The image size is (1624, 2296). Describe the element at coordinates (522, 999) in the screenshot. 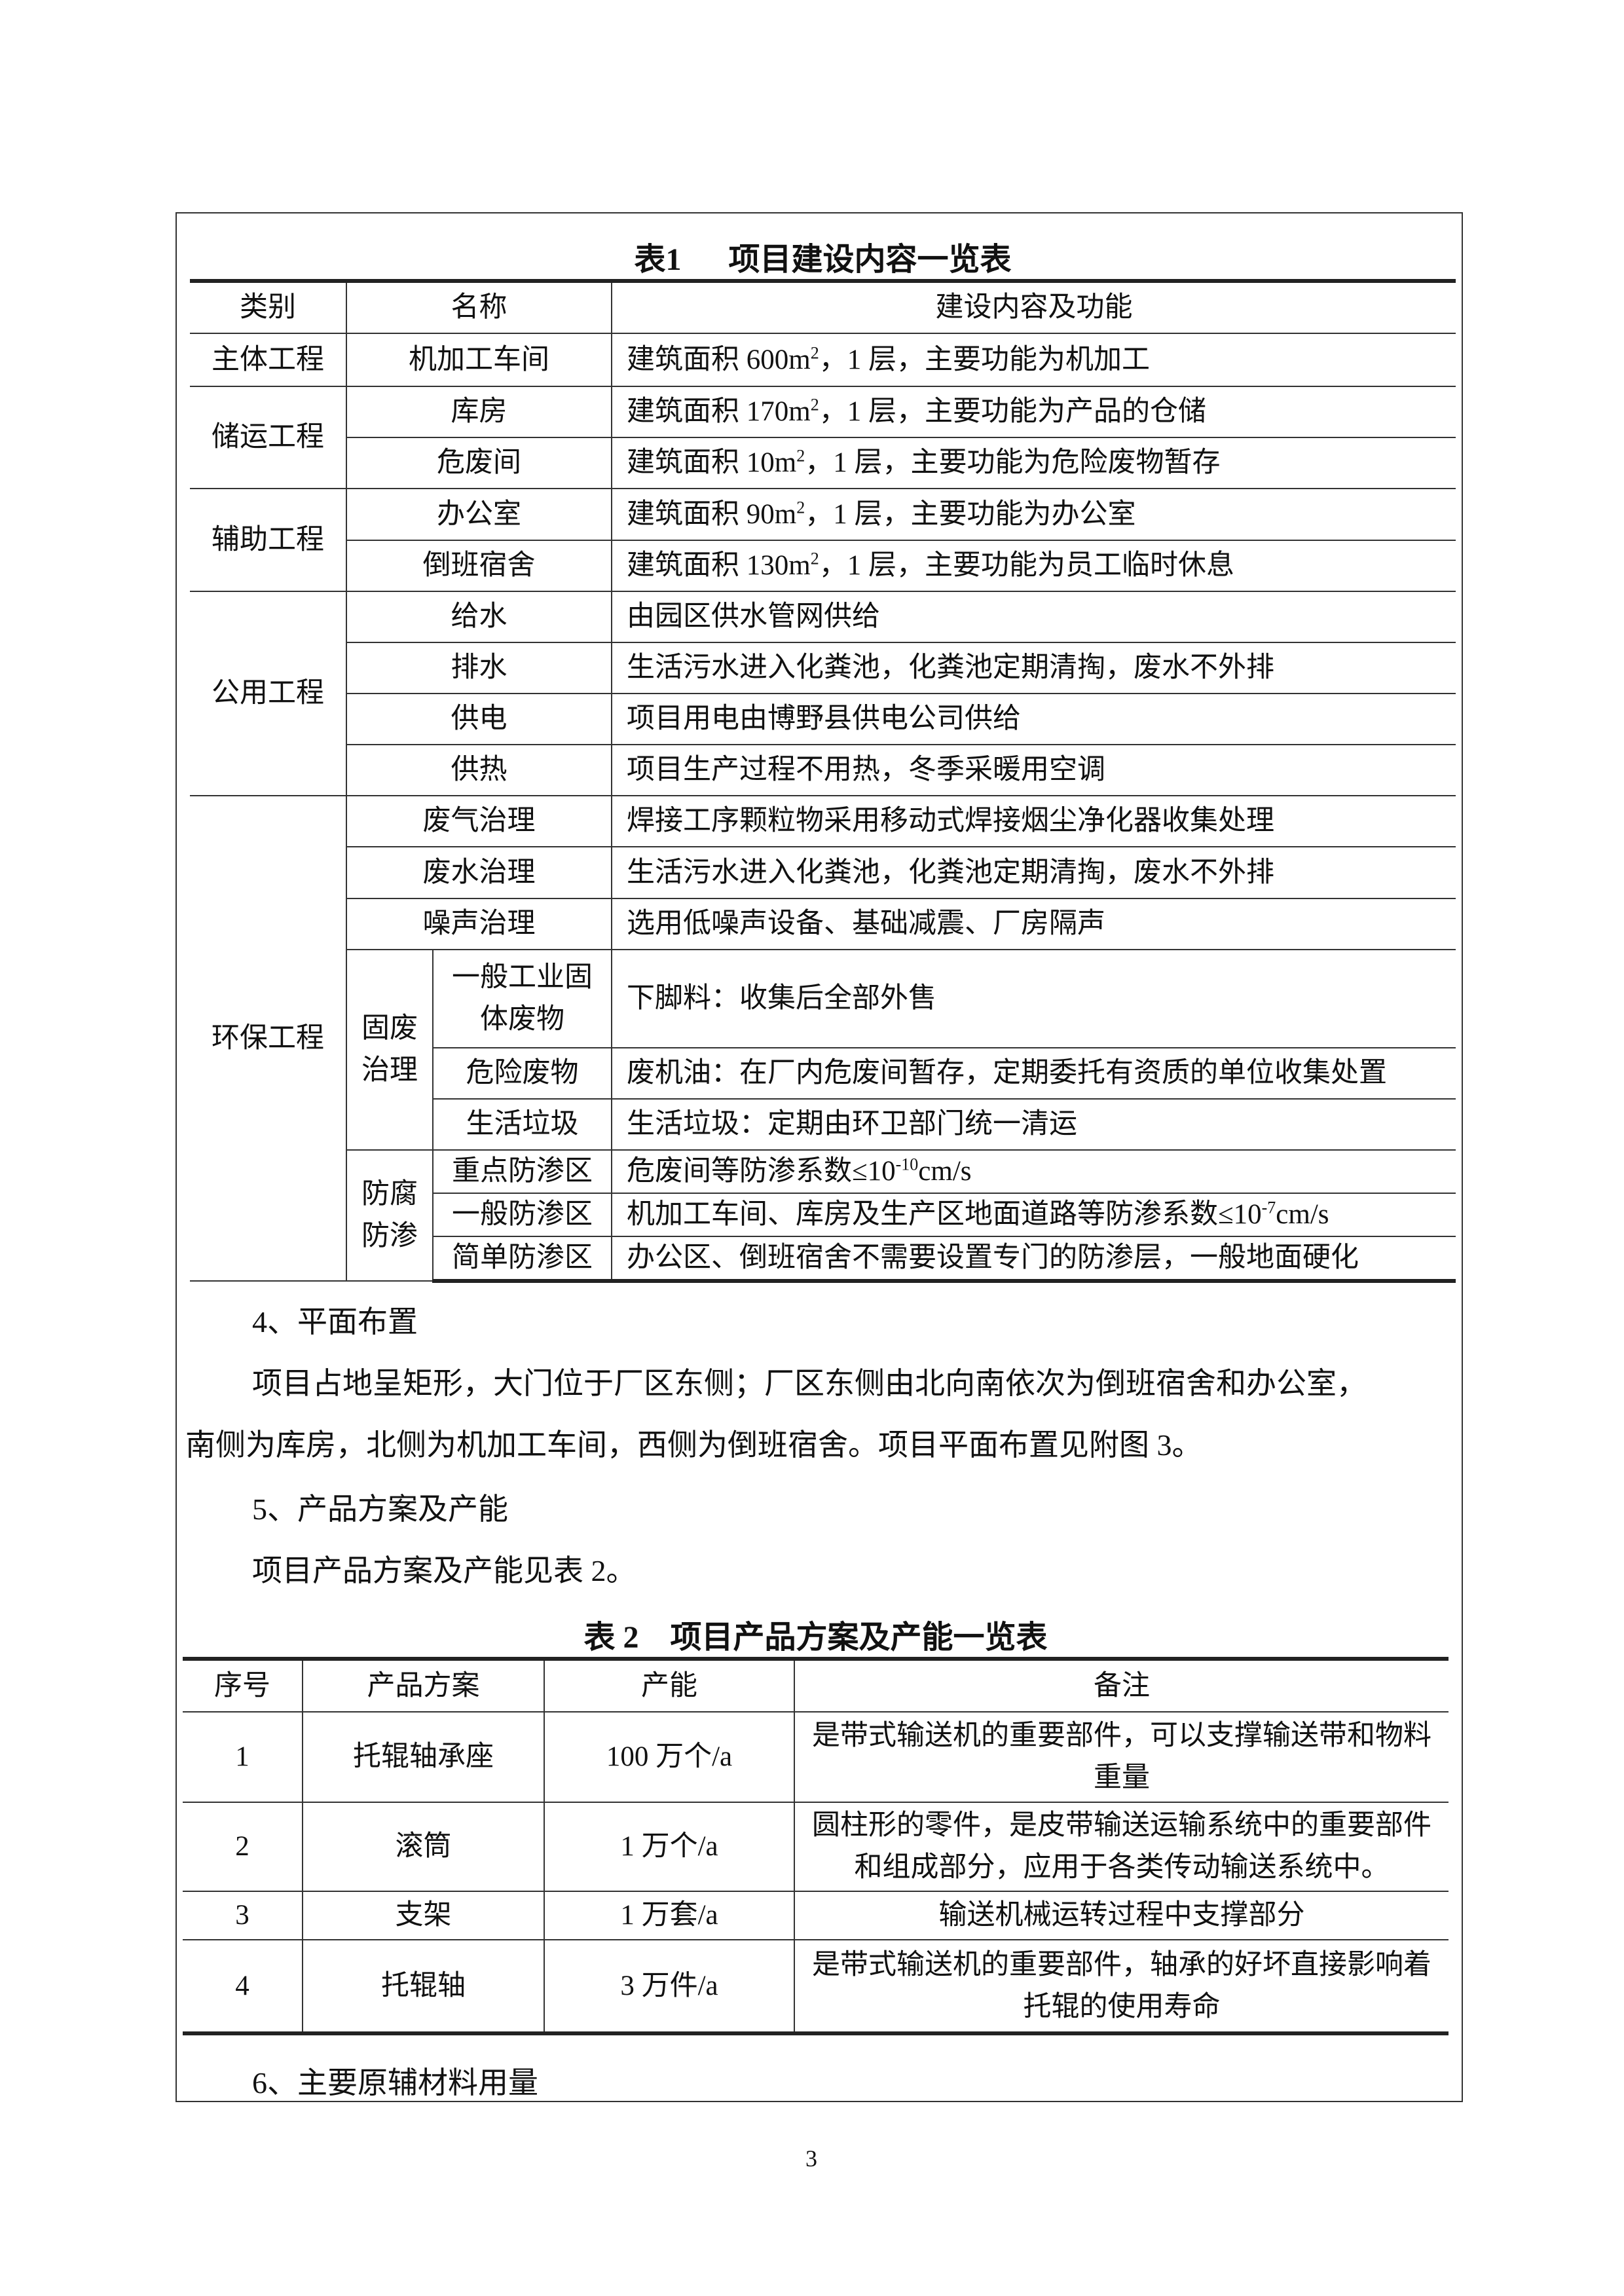

I see `name-cell: 一般工业固体废物` at that location.